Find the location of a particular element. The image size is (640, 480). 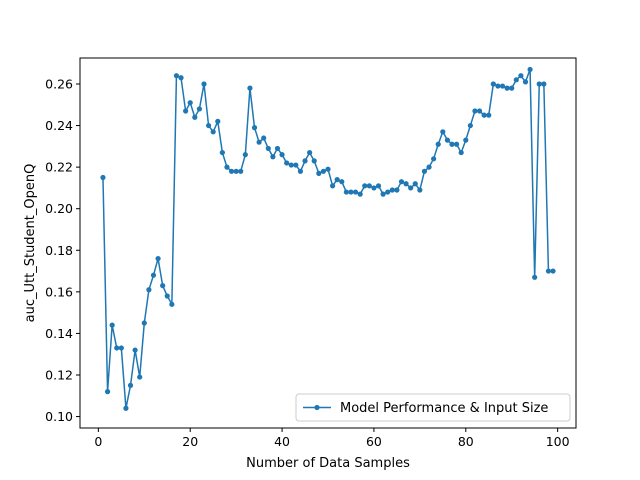

legend-box is located at coordinates (433, 407).